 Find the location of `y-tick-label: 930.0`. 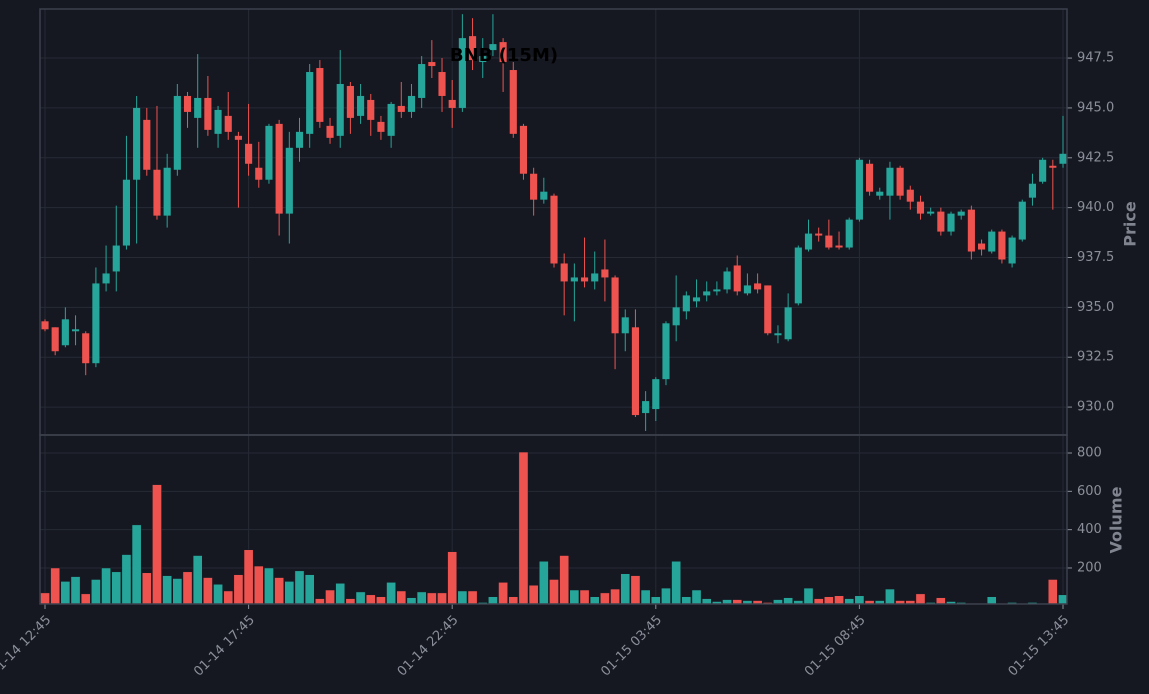

y-tick-label: 930.0 is located at coordinates (1095, 407).